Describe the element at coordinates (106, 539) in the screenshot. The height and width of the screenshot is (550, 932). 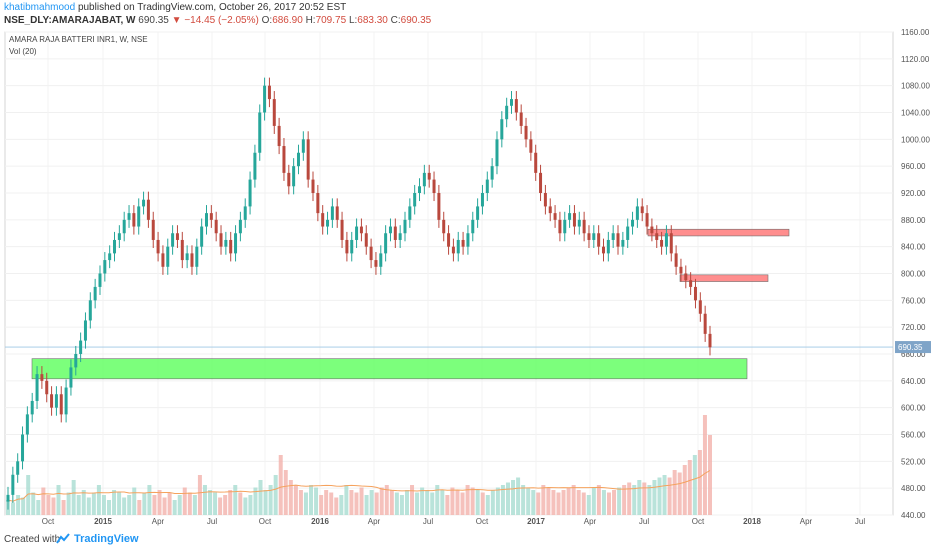
I see `tradingview-brand-link: TradingView` at that location.